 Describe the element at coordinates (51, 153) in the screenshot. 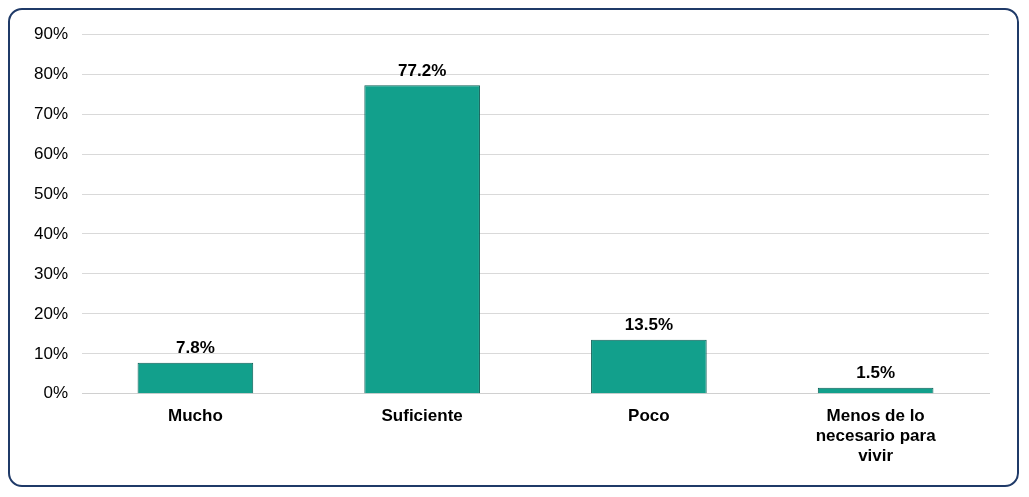

I see `y-tick-label: 60%` at that location.